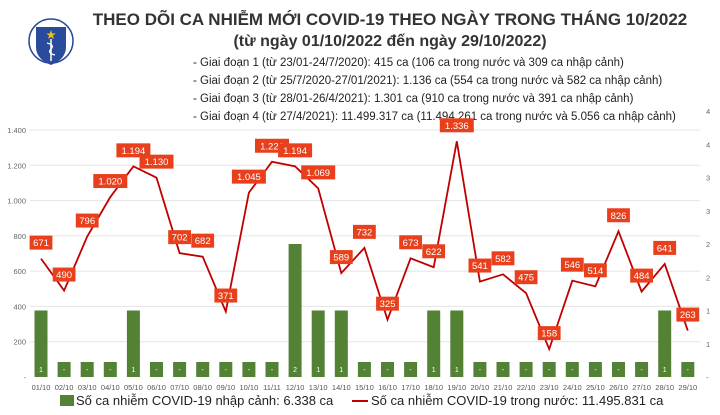 This screenshot has width=720, height=415. Describe the element at coordinates (572, 265) in the screenshot. I see `data-label-24/10: 546` at that location.